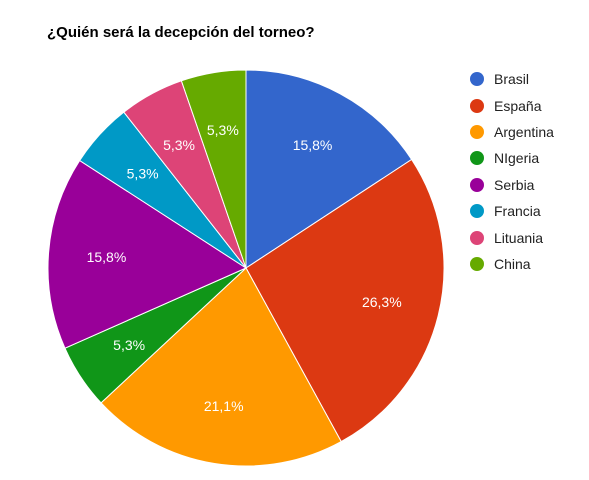 The width and height of the screenshot is (589, 480). I want to click on legend-item-china: China, so click(512, 264).